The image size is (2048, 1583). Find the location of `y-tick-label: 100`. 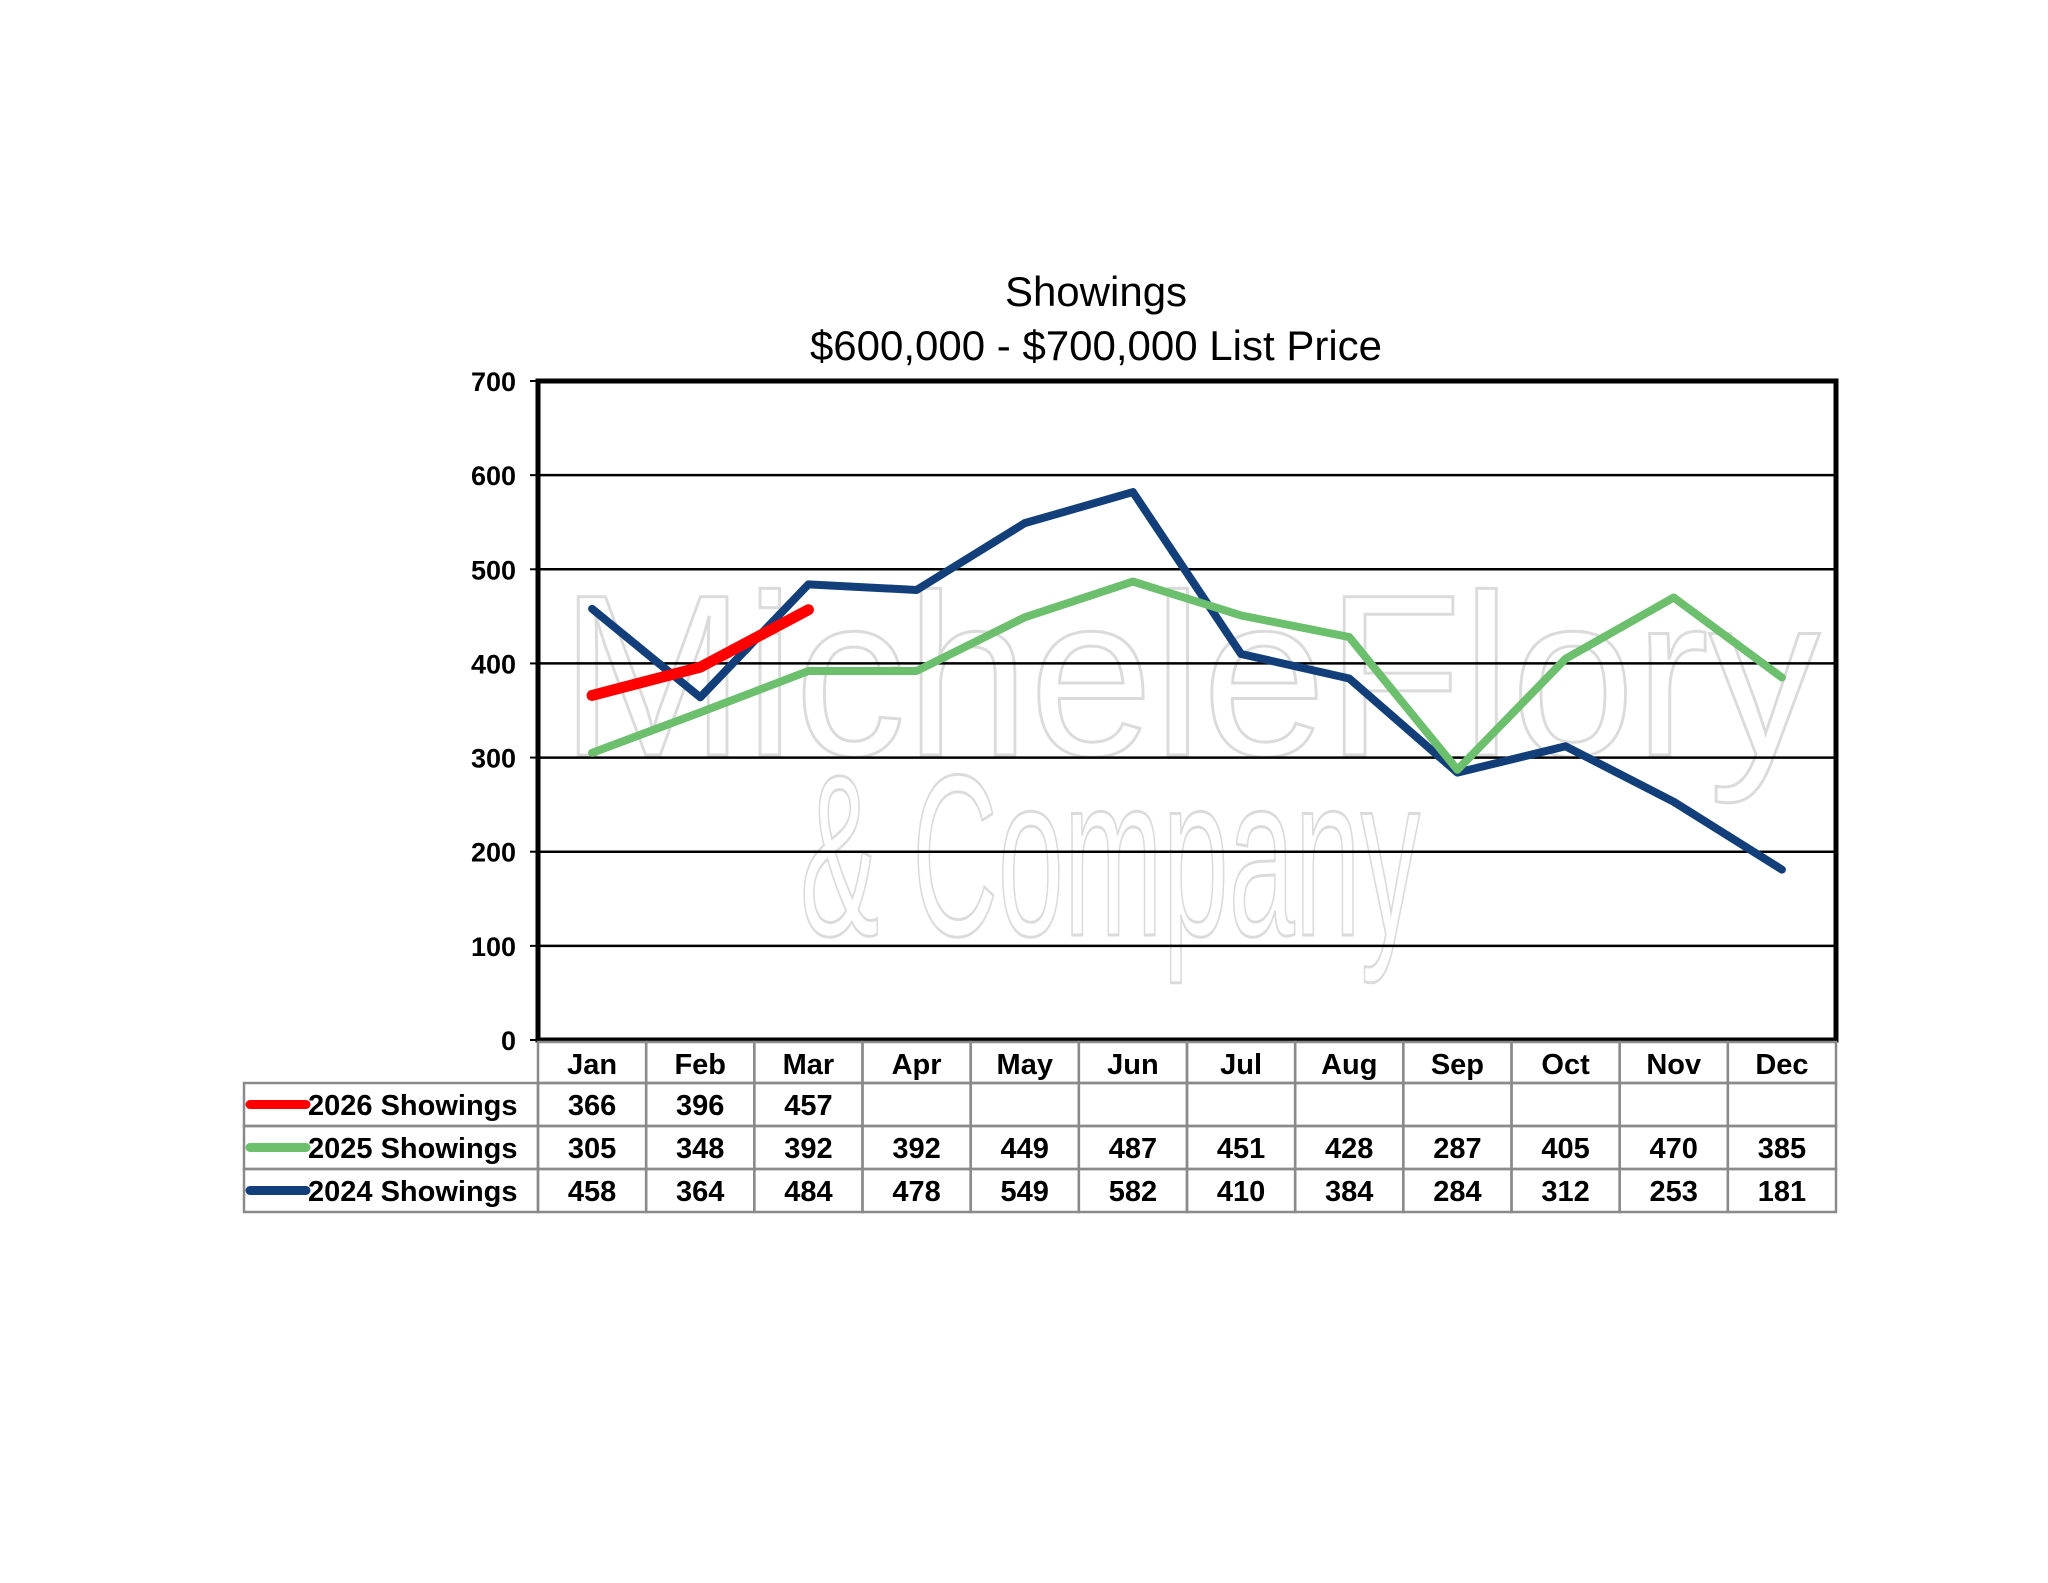

y-tick-label: 100 is located at coordinates (493, 947).